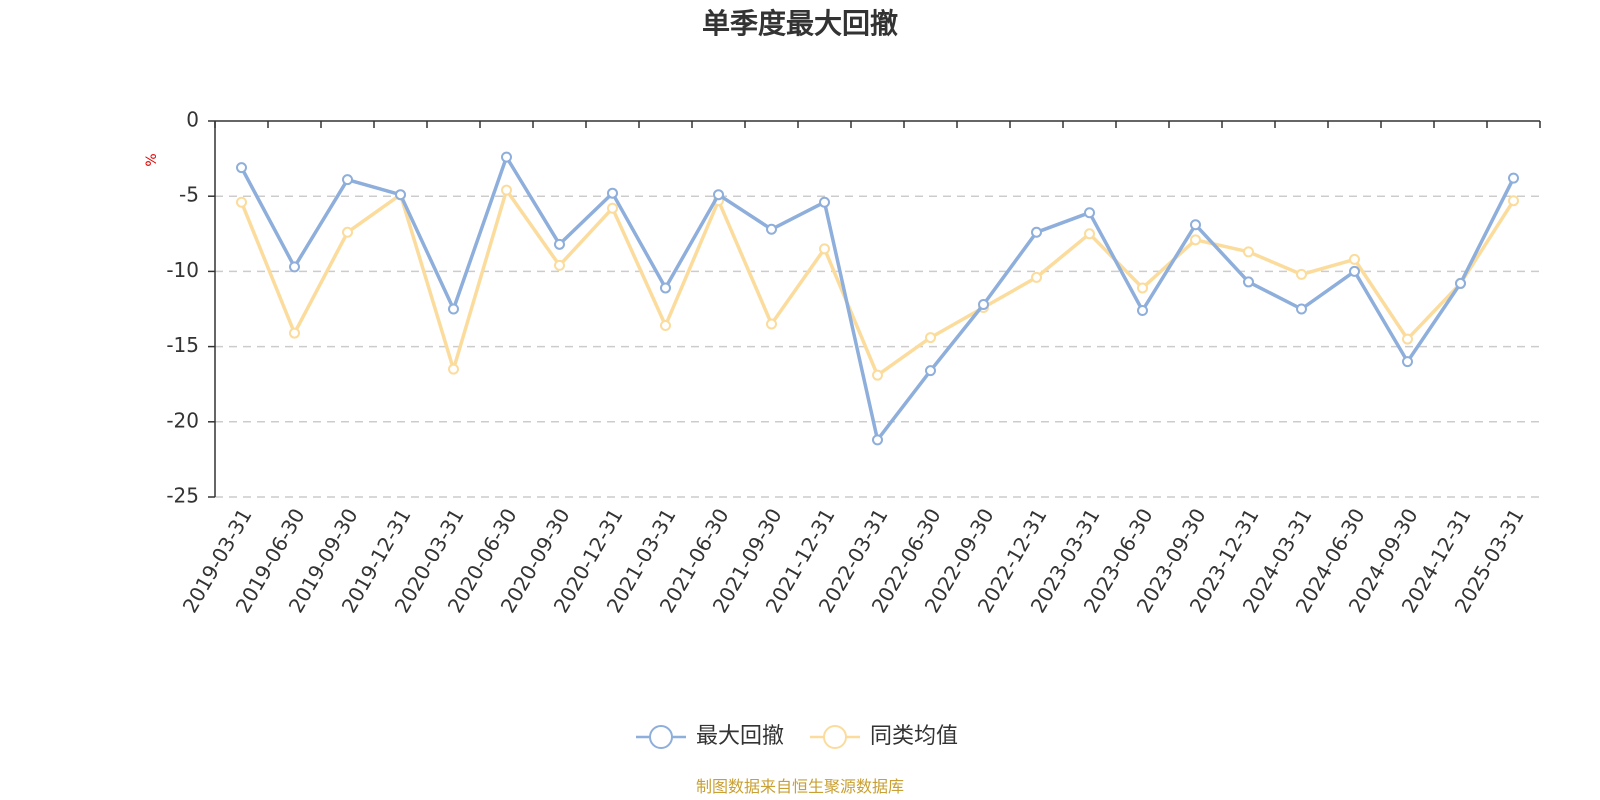 Image resolution: width=1600 pixels, height=800 pixels. Describe the element at coordinates (152, 159) in the screenshot. I see `y-axis-unit: %` at that location.